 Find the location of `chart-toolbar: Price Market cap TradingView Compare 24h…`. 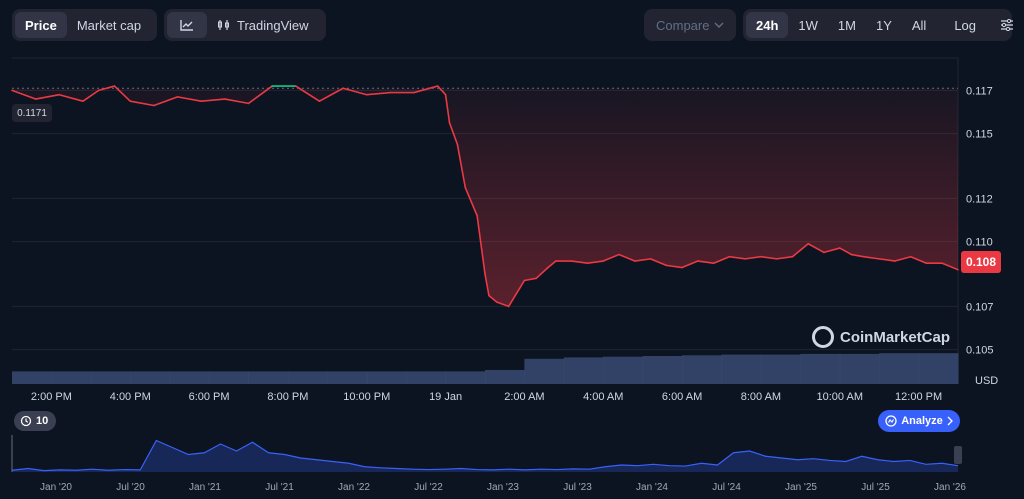

chart-toolbar: Price Market cap TradingView Compare 24h… is located at coordinates (512, 25).